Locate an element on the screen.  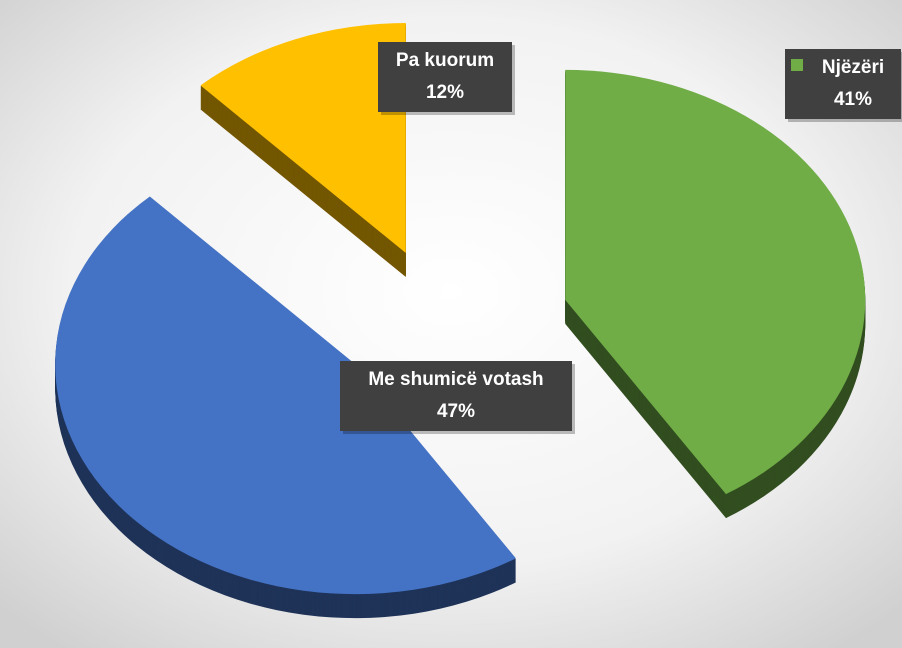
value-label: 12% is located at coordinates (445, 92).